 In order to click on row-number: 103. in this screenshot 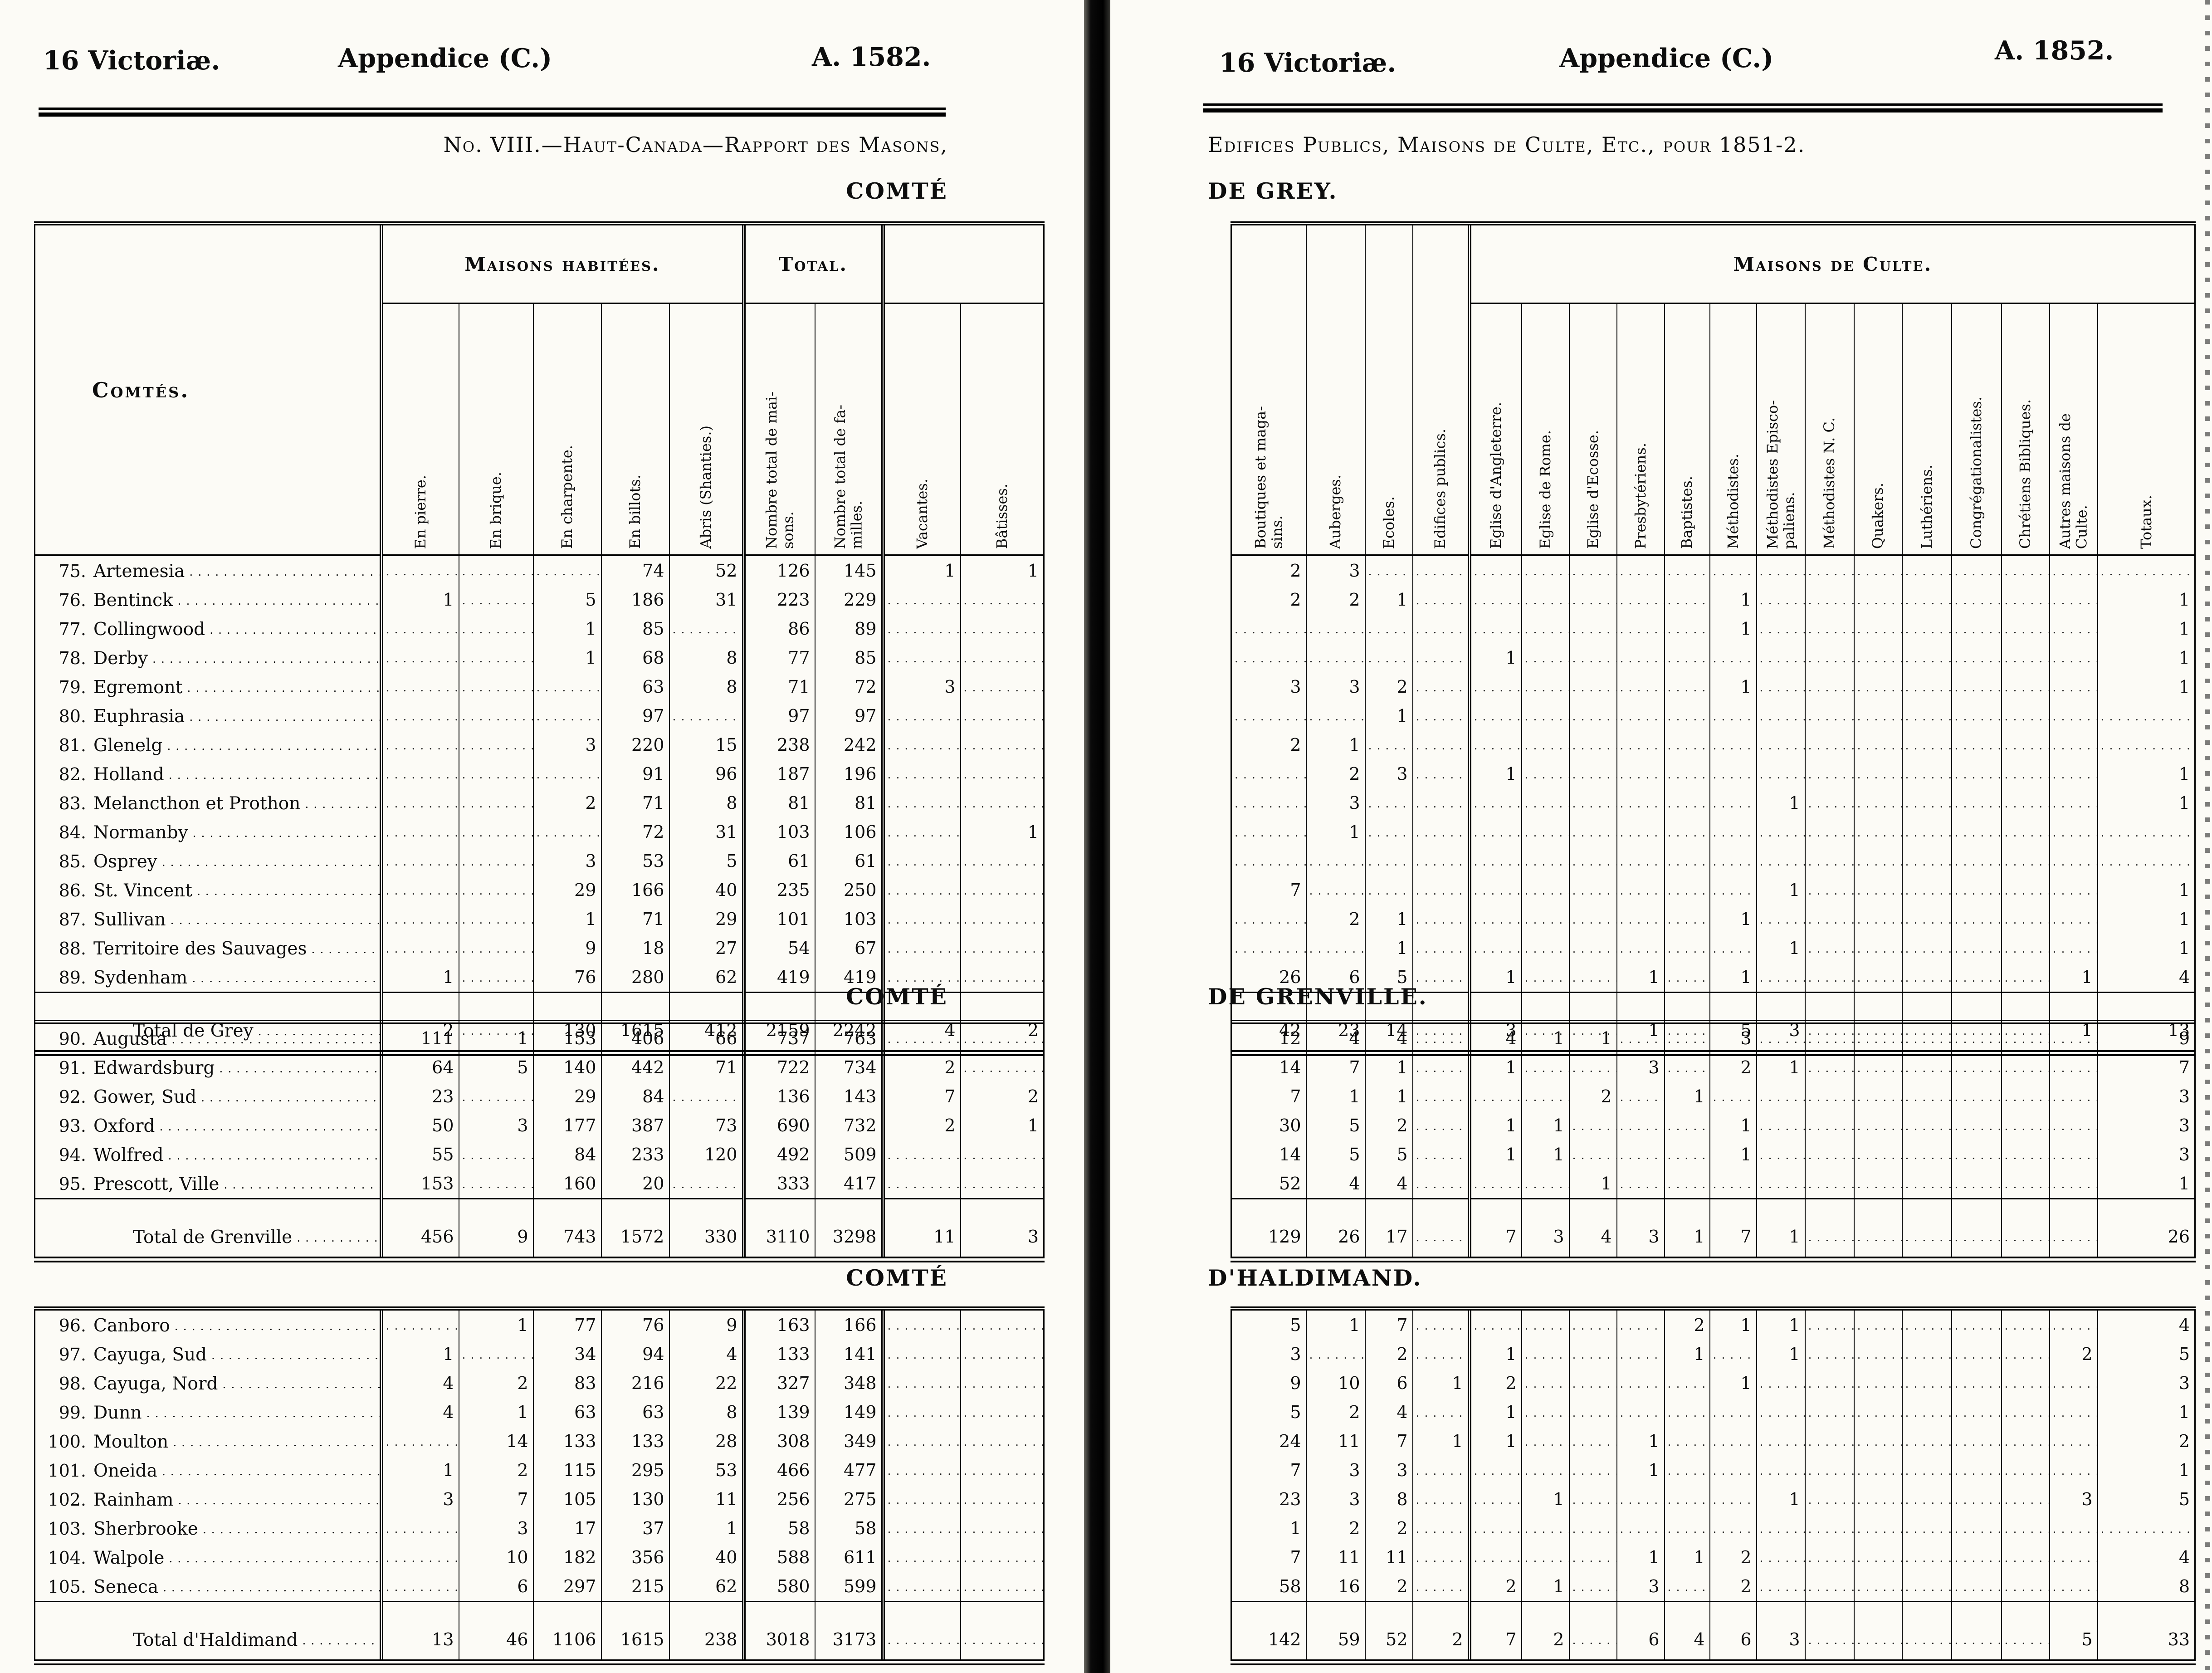, I will do `click(67, 1529)`.